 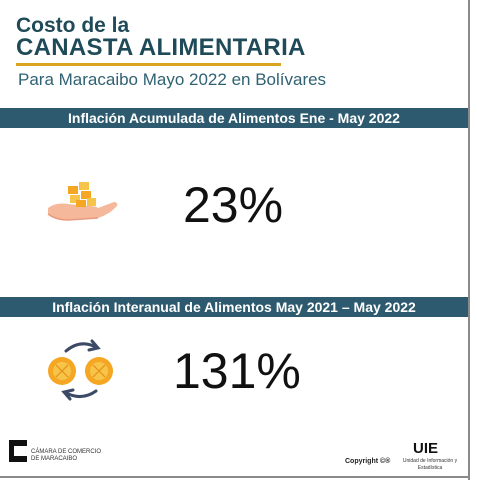 I want to click on coins-in-hand-icon, so click(x=82, y=201).